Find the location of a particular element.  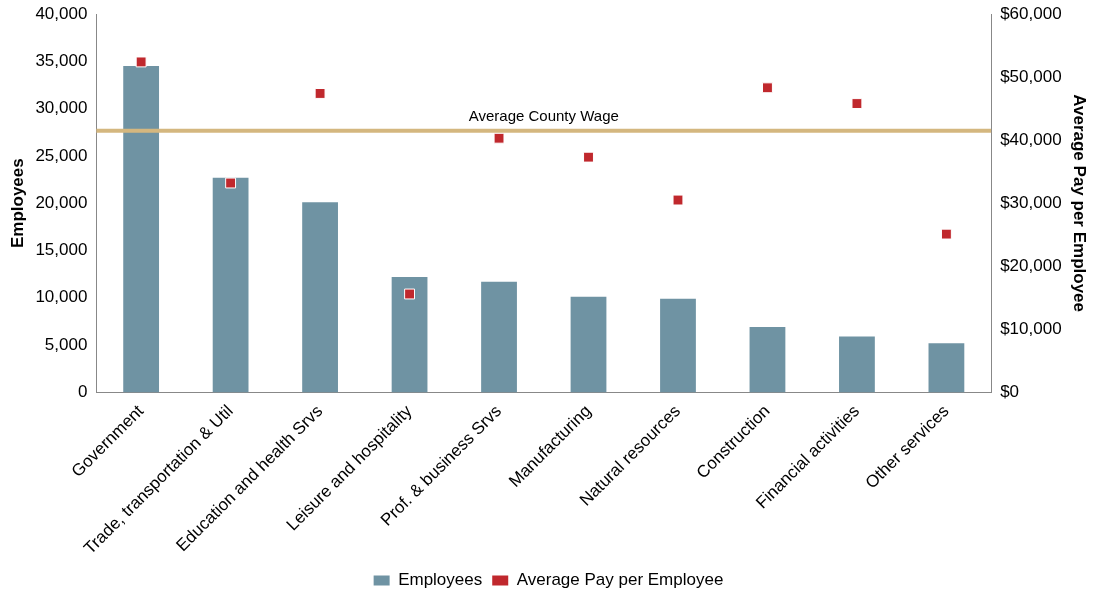

ref-line-label: Average County Wage is located at coordinates (543, 116).